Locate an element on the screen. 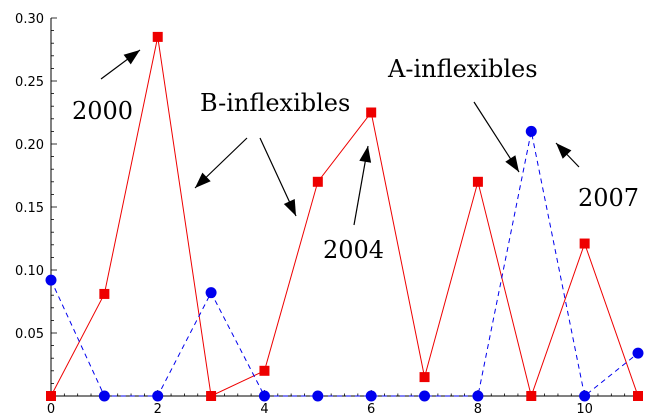 The width and height of the screenshot is (649, 418). annotation-2004: 2004 is located at coordinates (353, 250).